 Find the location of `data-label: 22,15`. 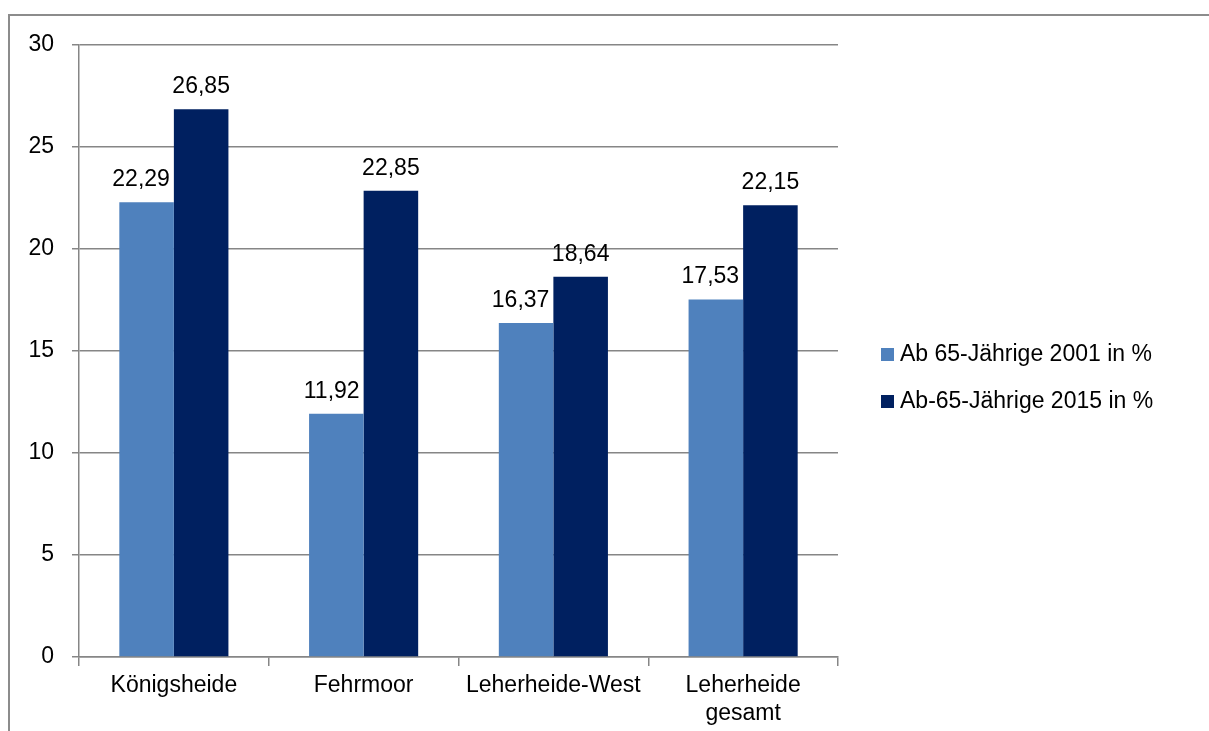

data-label: 22,15 is located at coordinates (770, 181).